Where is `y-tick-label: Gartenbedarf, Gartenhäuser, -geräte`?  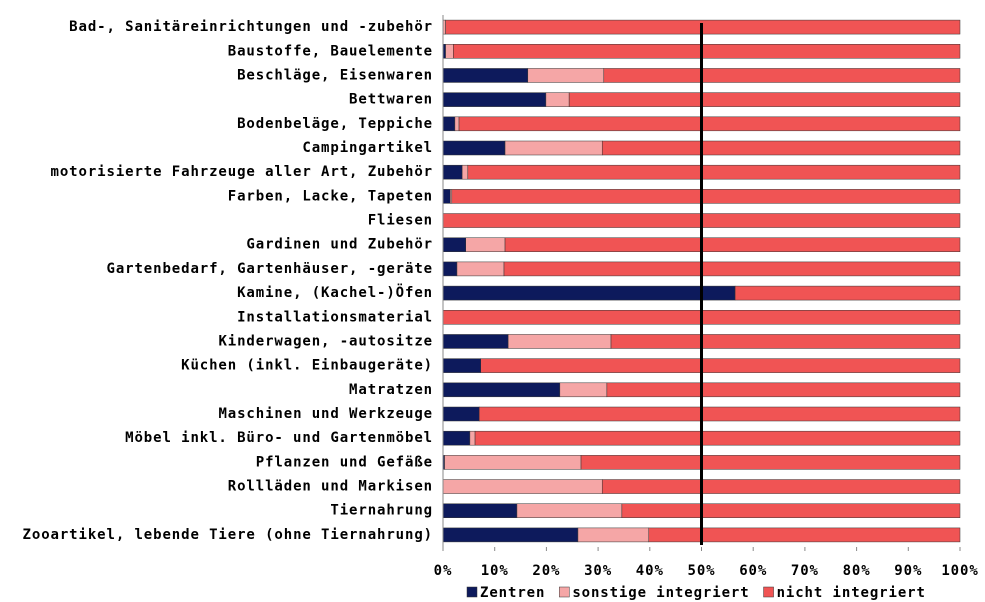 y-tick-label: Gartenbedarf, Gartenhäuser, -geräte is located at coordinates (269, 269).